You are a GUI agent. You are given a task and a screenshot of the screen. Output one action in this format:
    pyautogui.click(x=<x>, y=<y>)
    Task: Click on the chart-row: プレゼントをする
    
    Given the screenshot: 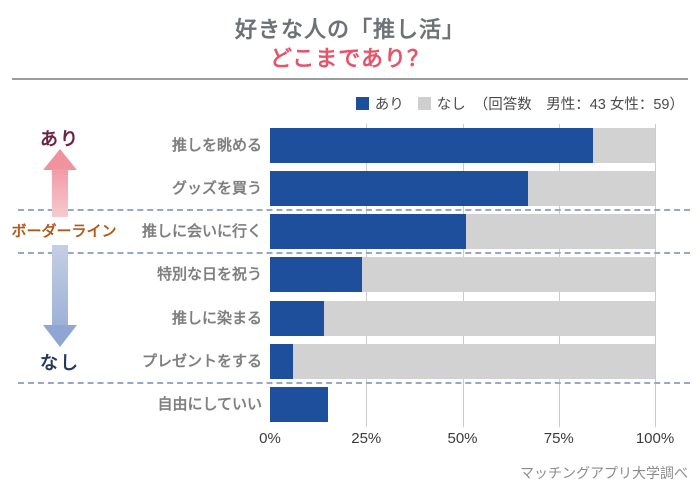 What is the action you would take?
    pyautogui.click(x=350, y=361)
    